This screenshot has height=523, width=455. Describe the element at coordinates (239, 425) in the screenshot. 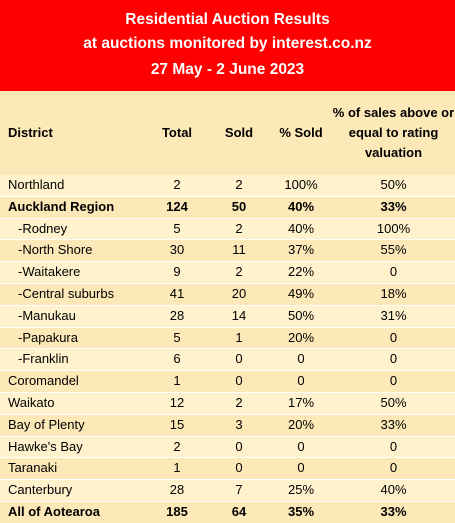

I see `sold-cell: 3` at that location.